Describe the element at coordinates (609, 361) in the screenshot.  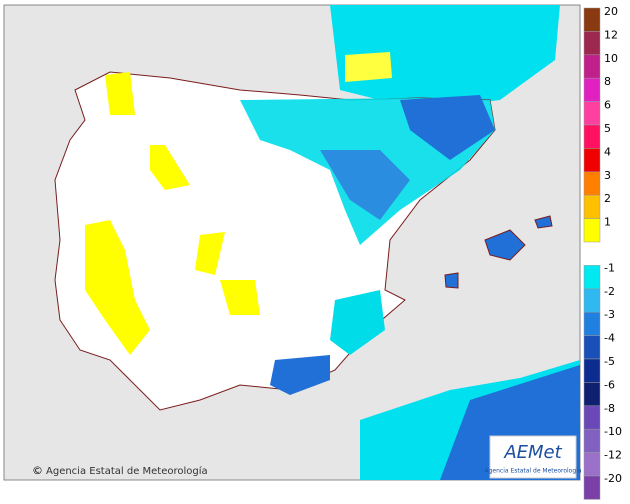
I see `legend-label: -5` at that location.